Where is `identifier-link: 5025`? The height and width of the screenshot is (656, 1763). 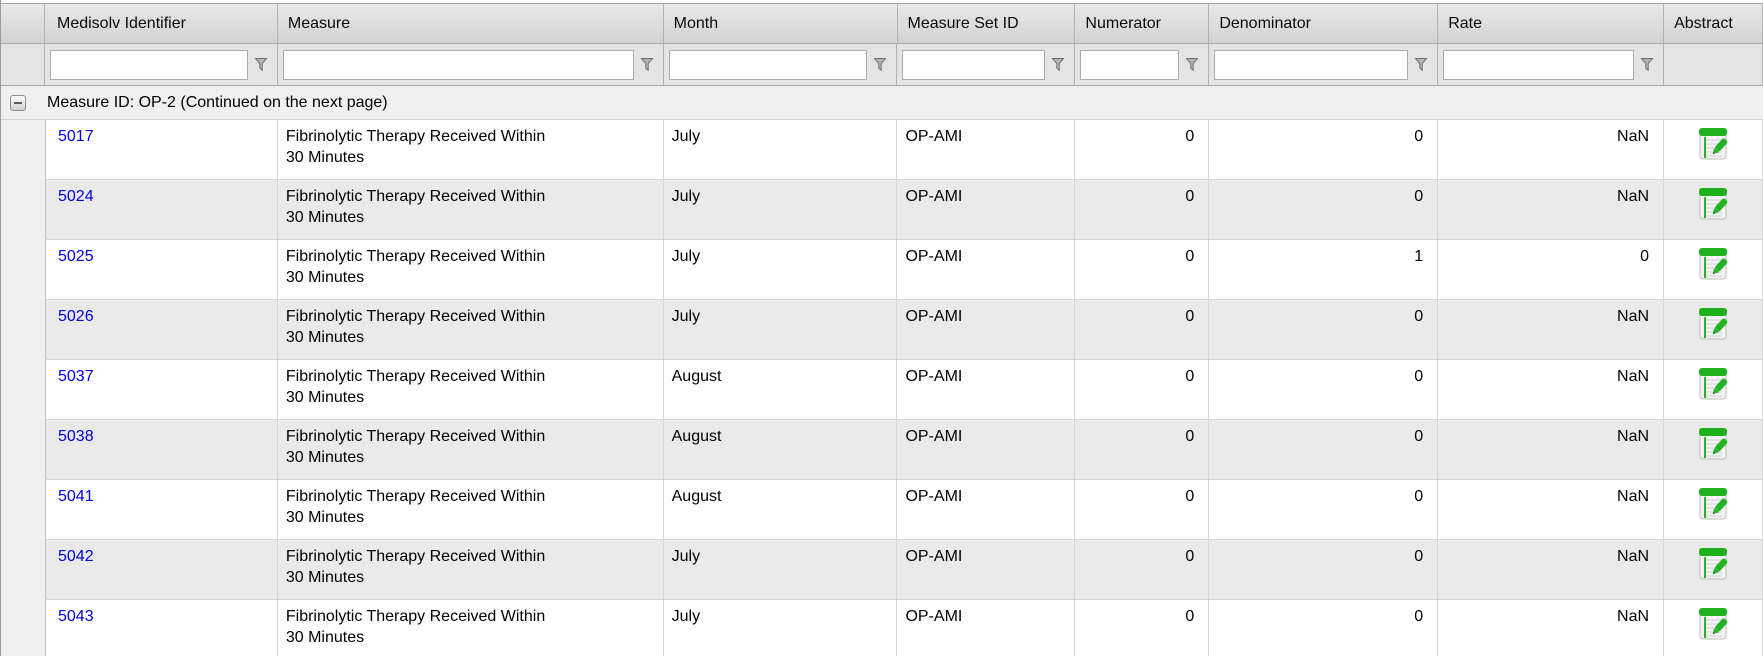
identifier-link: 5025 is located at coordinates (162, 269).